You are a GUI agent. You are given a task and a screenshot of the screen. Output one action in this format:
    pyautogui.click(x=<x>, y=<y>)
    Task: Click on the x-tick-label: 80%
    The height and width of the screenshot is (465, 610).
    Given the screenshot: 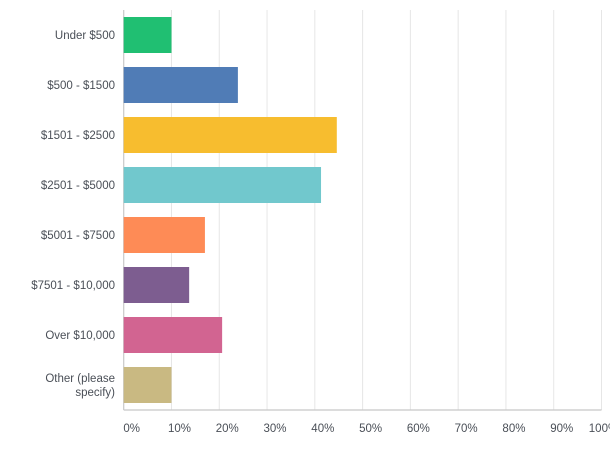 What is the action you would take?
    pyautogui.click(x=513, y=429)
    